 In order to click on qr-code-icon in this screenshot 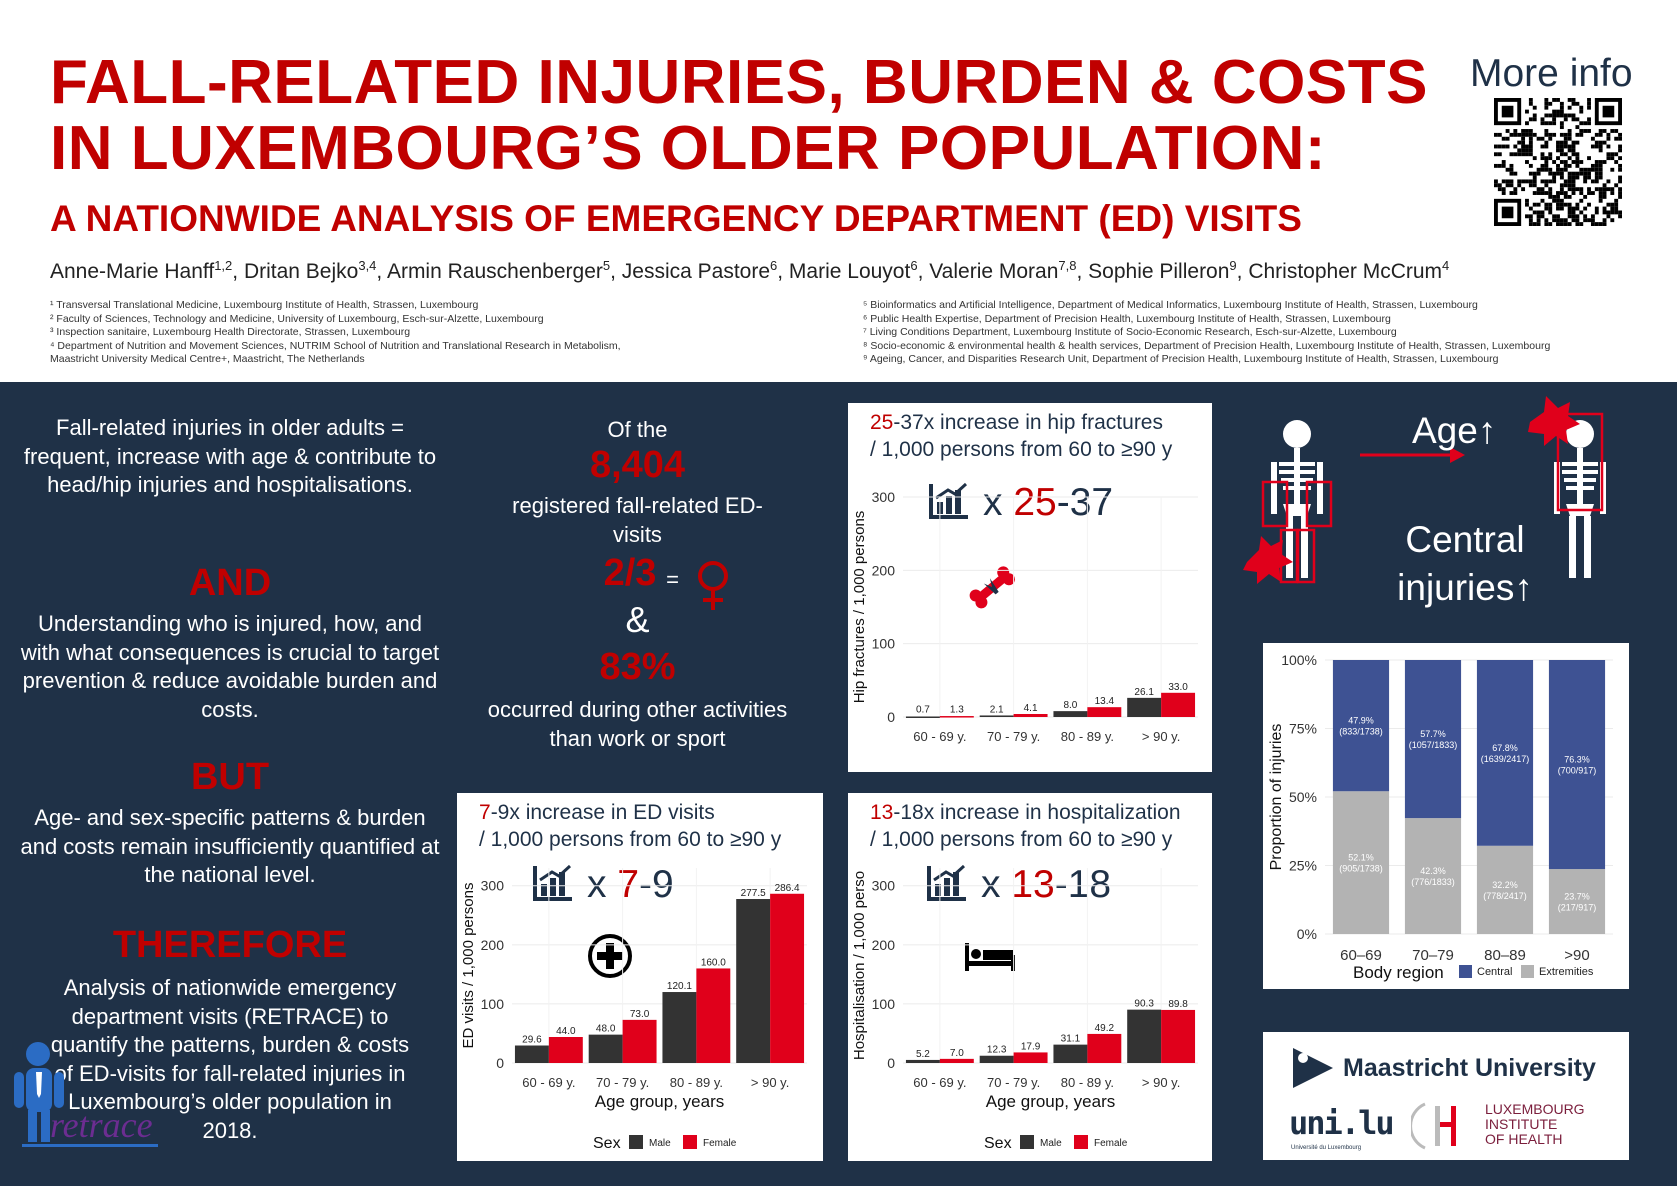, I will do `click(1558, 162)`.